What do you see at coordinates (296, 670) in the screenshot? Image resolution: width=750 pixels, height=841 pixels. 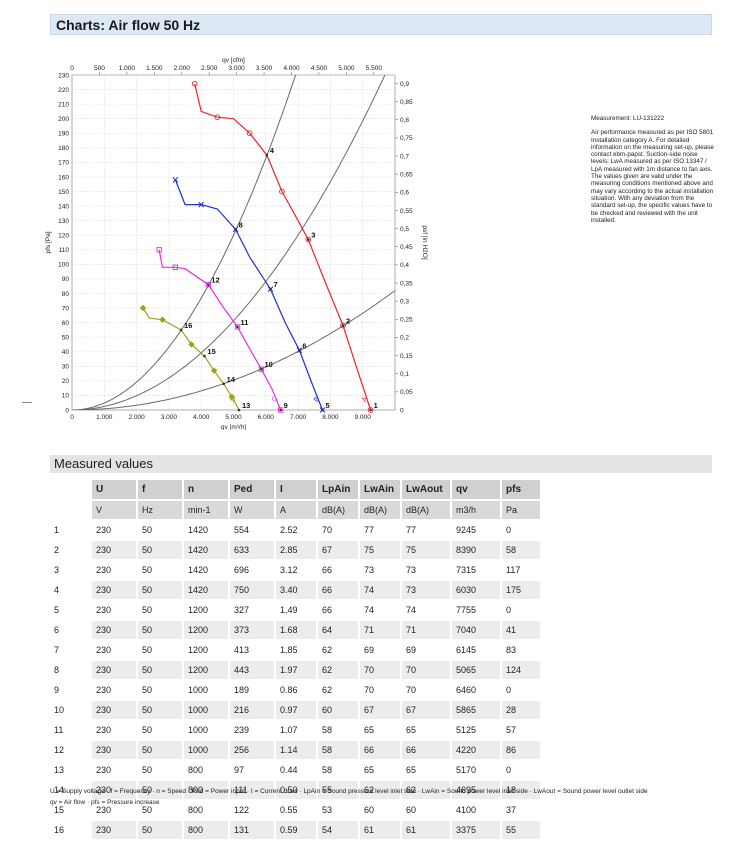 I see `table-row: 8 230 50 1200 443 1.97 62 70 70 5065 124` at bounding box center [296, 670].